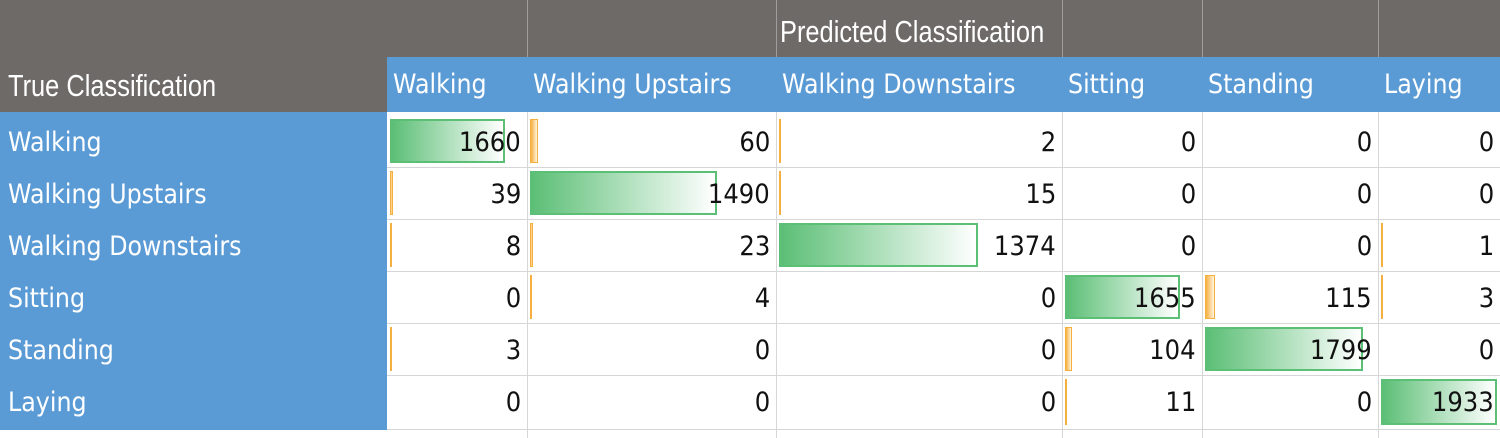  I want to click on row-header-sitting: Sitting, so click(47, 298).